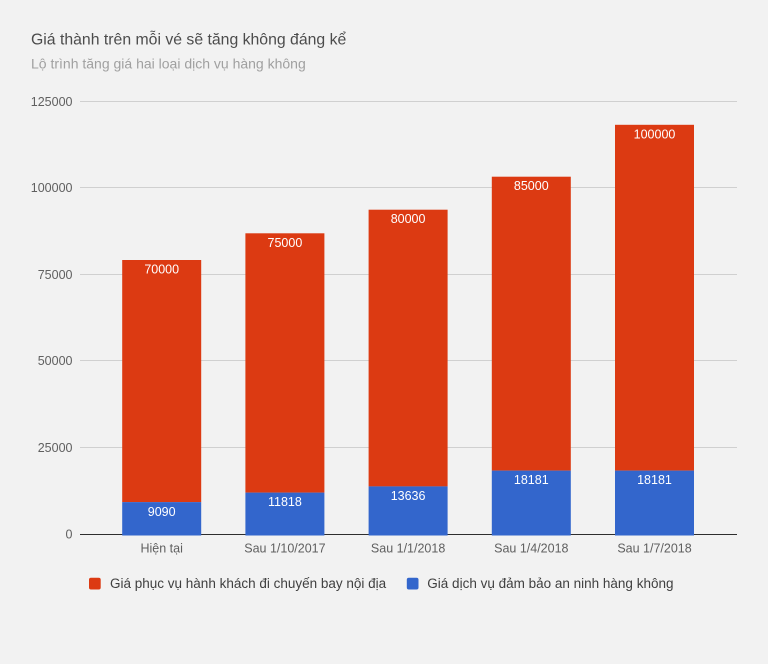 Image resolution: width=768 pixels, height=664 pixels. What do you see at coordinates (285, 502) in the screenshot?
I see `svg-text: 11818` at bounding box center [285, 502].